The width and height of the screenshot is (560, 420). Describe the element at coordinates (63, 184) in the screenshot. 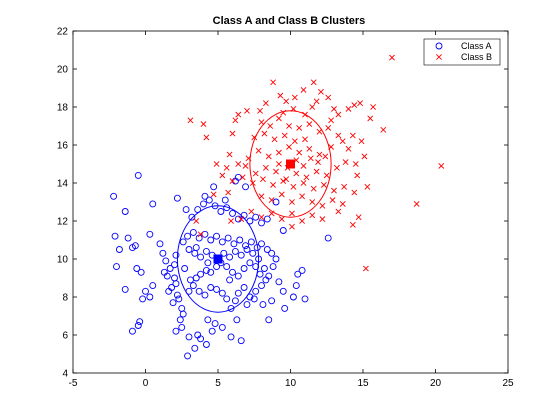

I see `y-tick-label: 14` at that location.